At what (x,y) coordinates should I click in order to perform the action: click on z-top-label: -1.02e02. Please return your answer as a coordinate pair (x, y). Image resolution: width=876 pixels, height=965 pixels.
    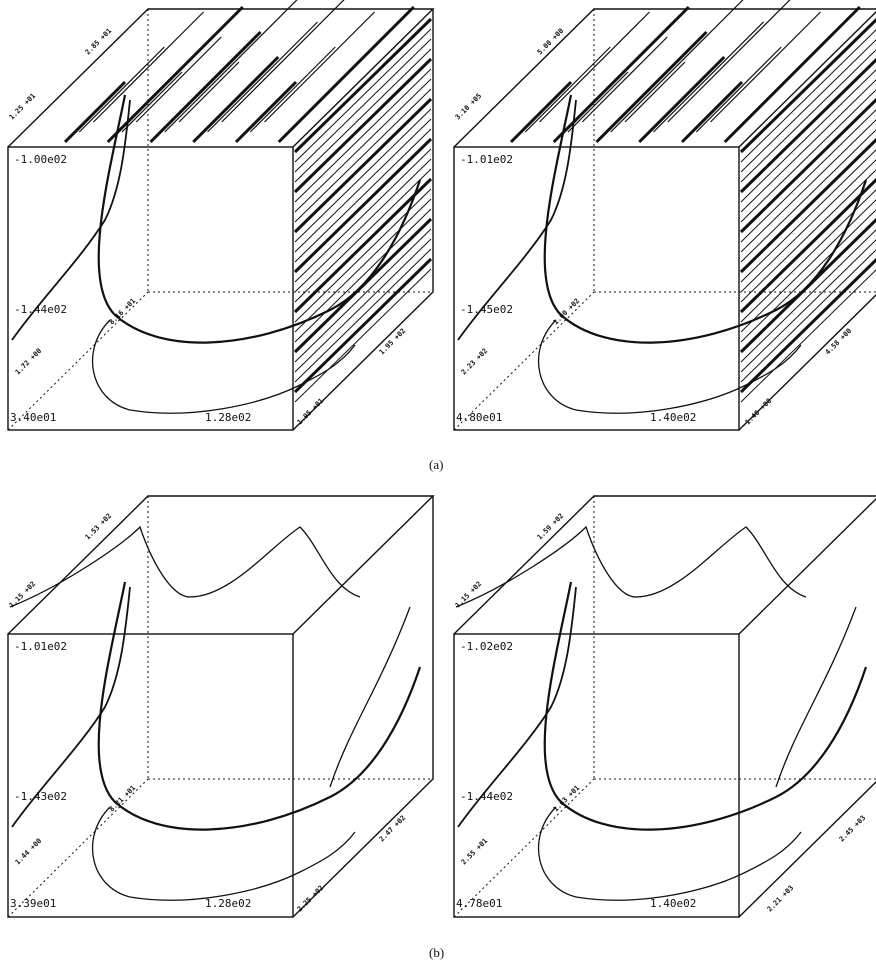
    Looking at the image, I should click on (486, 646).